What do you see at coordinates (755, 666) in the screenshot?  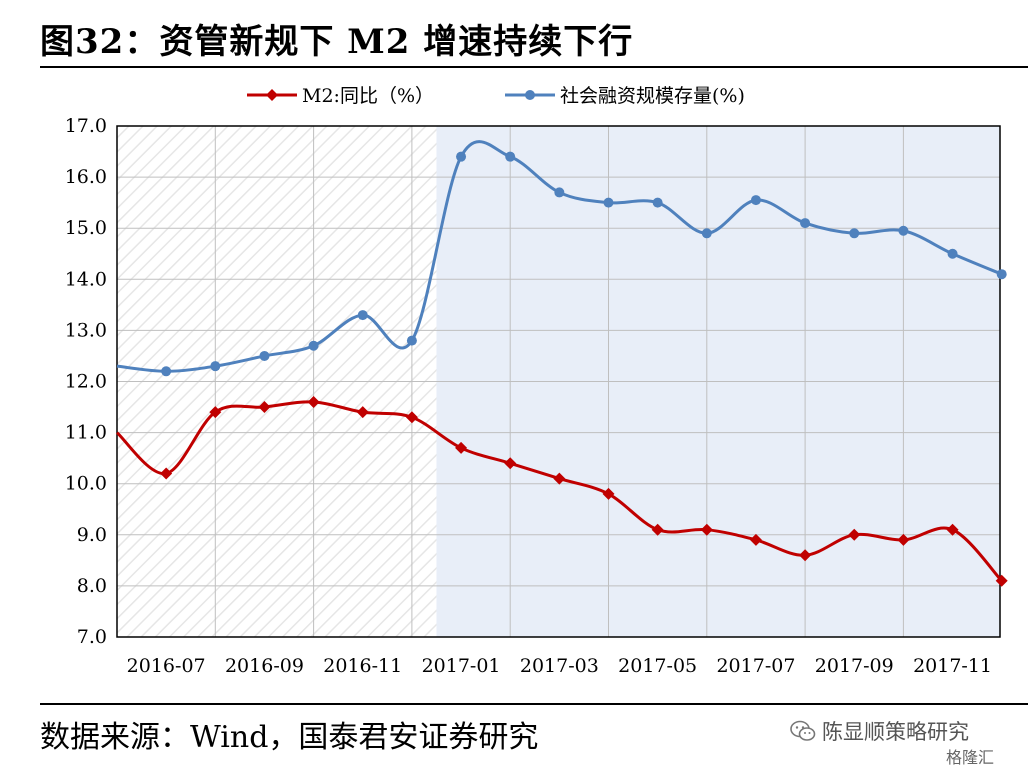 I see `x-tick-label: 2017-07` at bounding box center [755, 666].